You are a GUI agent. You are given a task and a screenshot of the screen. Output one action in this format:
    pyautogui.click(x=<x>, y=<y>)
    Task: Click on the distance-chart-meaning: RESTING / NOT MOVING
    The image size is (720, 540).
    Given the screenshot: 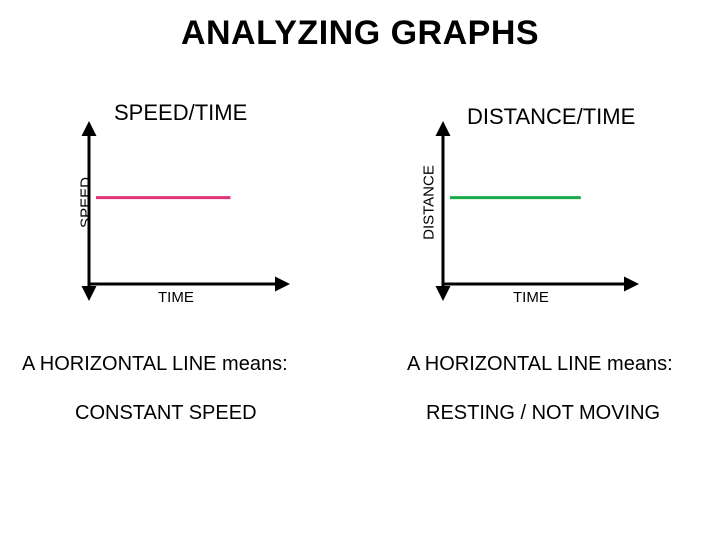 What is the action you would take?
    pyautogui.click(x=543, y=413)
    